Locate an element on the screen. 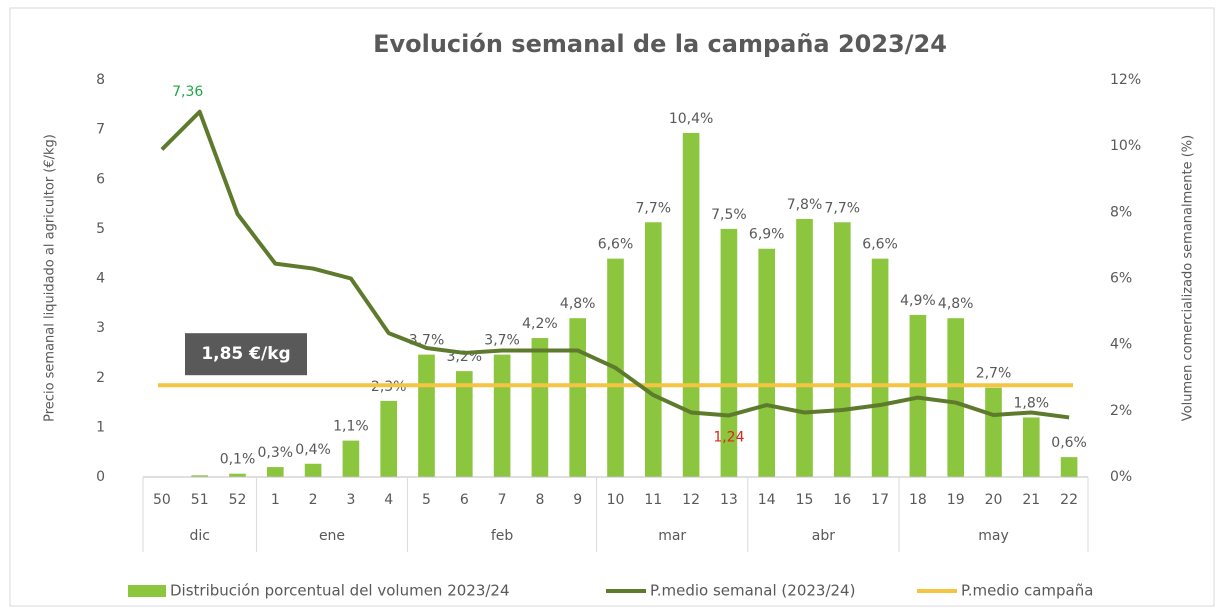 The width and height of the screenshot is (1224, 615). x-tick-label: 3 is located at coordinates (350, 500).